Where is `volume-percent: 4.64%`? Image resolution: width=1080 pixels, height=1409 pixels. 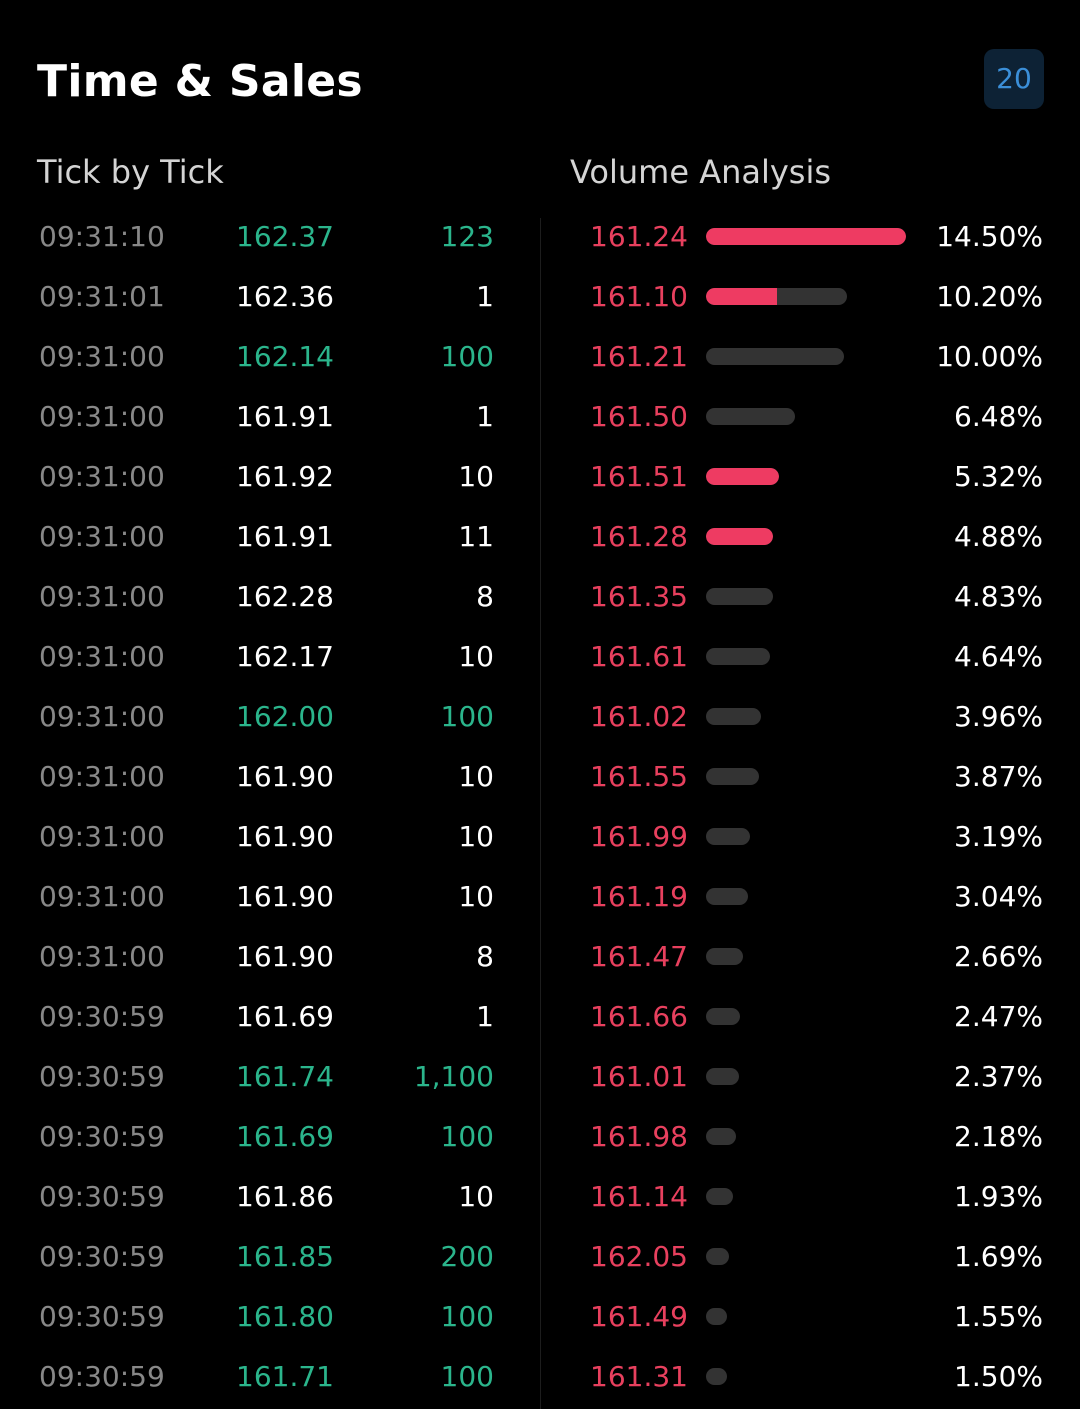
volume-percent: 4.64% is located at coordinates (998, 656).